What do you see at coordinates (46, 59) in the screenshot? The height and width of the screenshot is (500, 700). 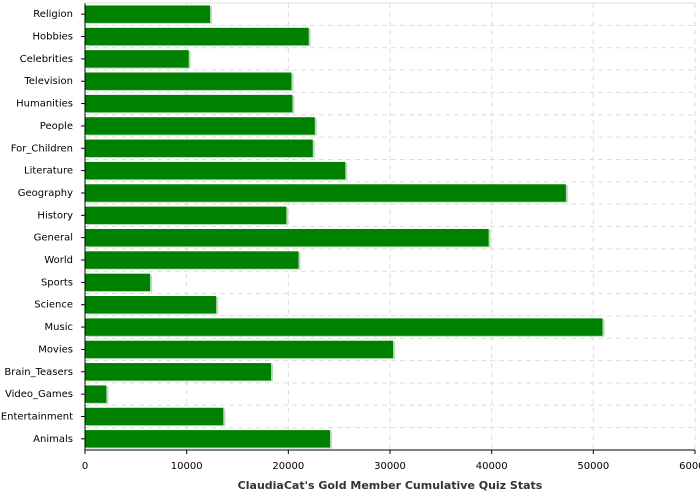 I see `y-tick-label: Celebrities` at bounding box center [46, 59].